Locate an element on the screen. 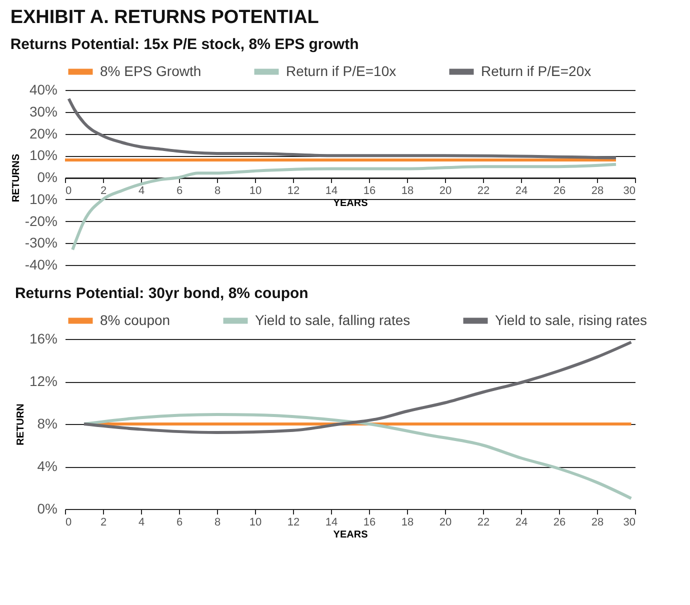 Image resolution: width=690 pixels, height=605 pixels. y-tick-label: -40% is located at coordinates (41, 264).